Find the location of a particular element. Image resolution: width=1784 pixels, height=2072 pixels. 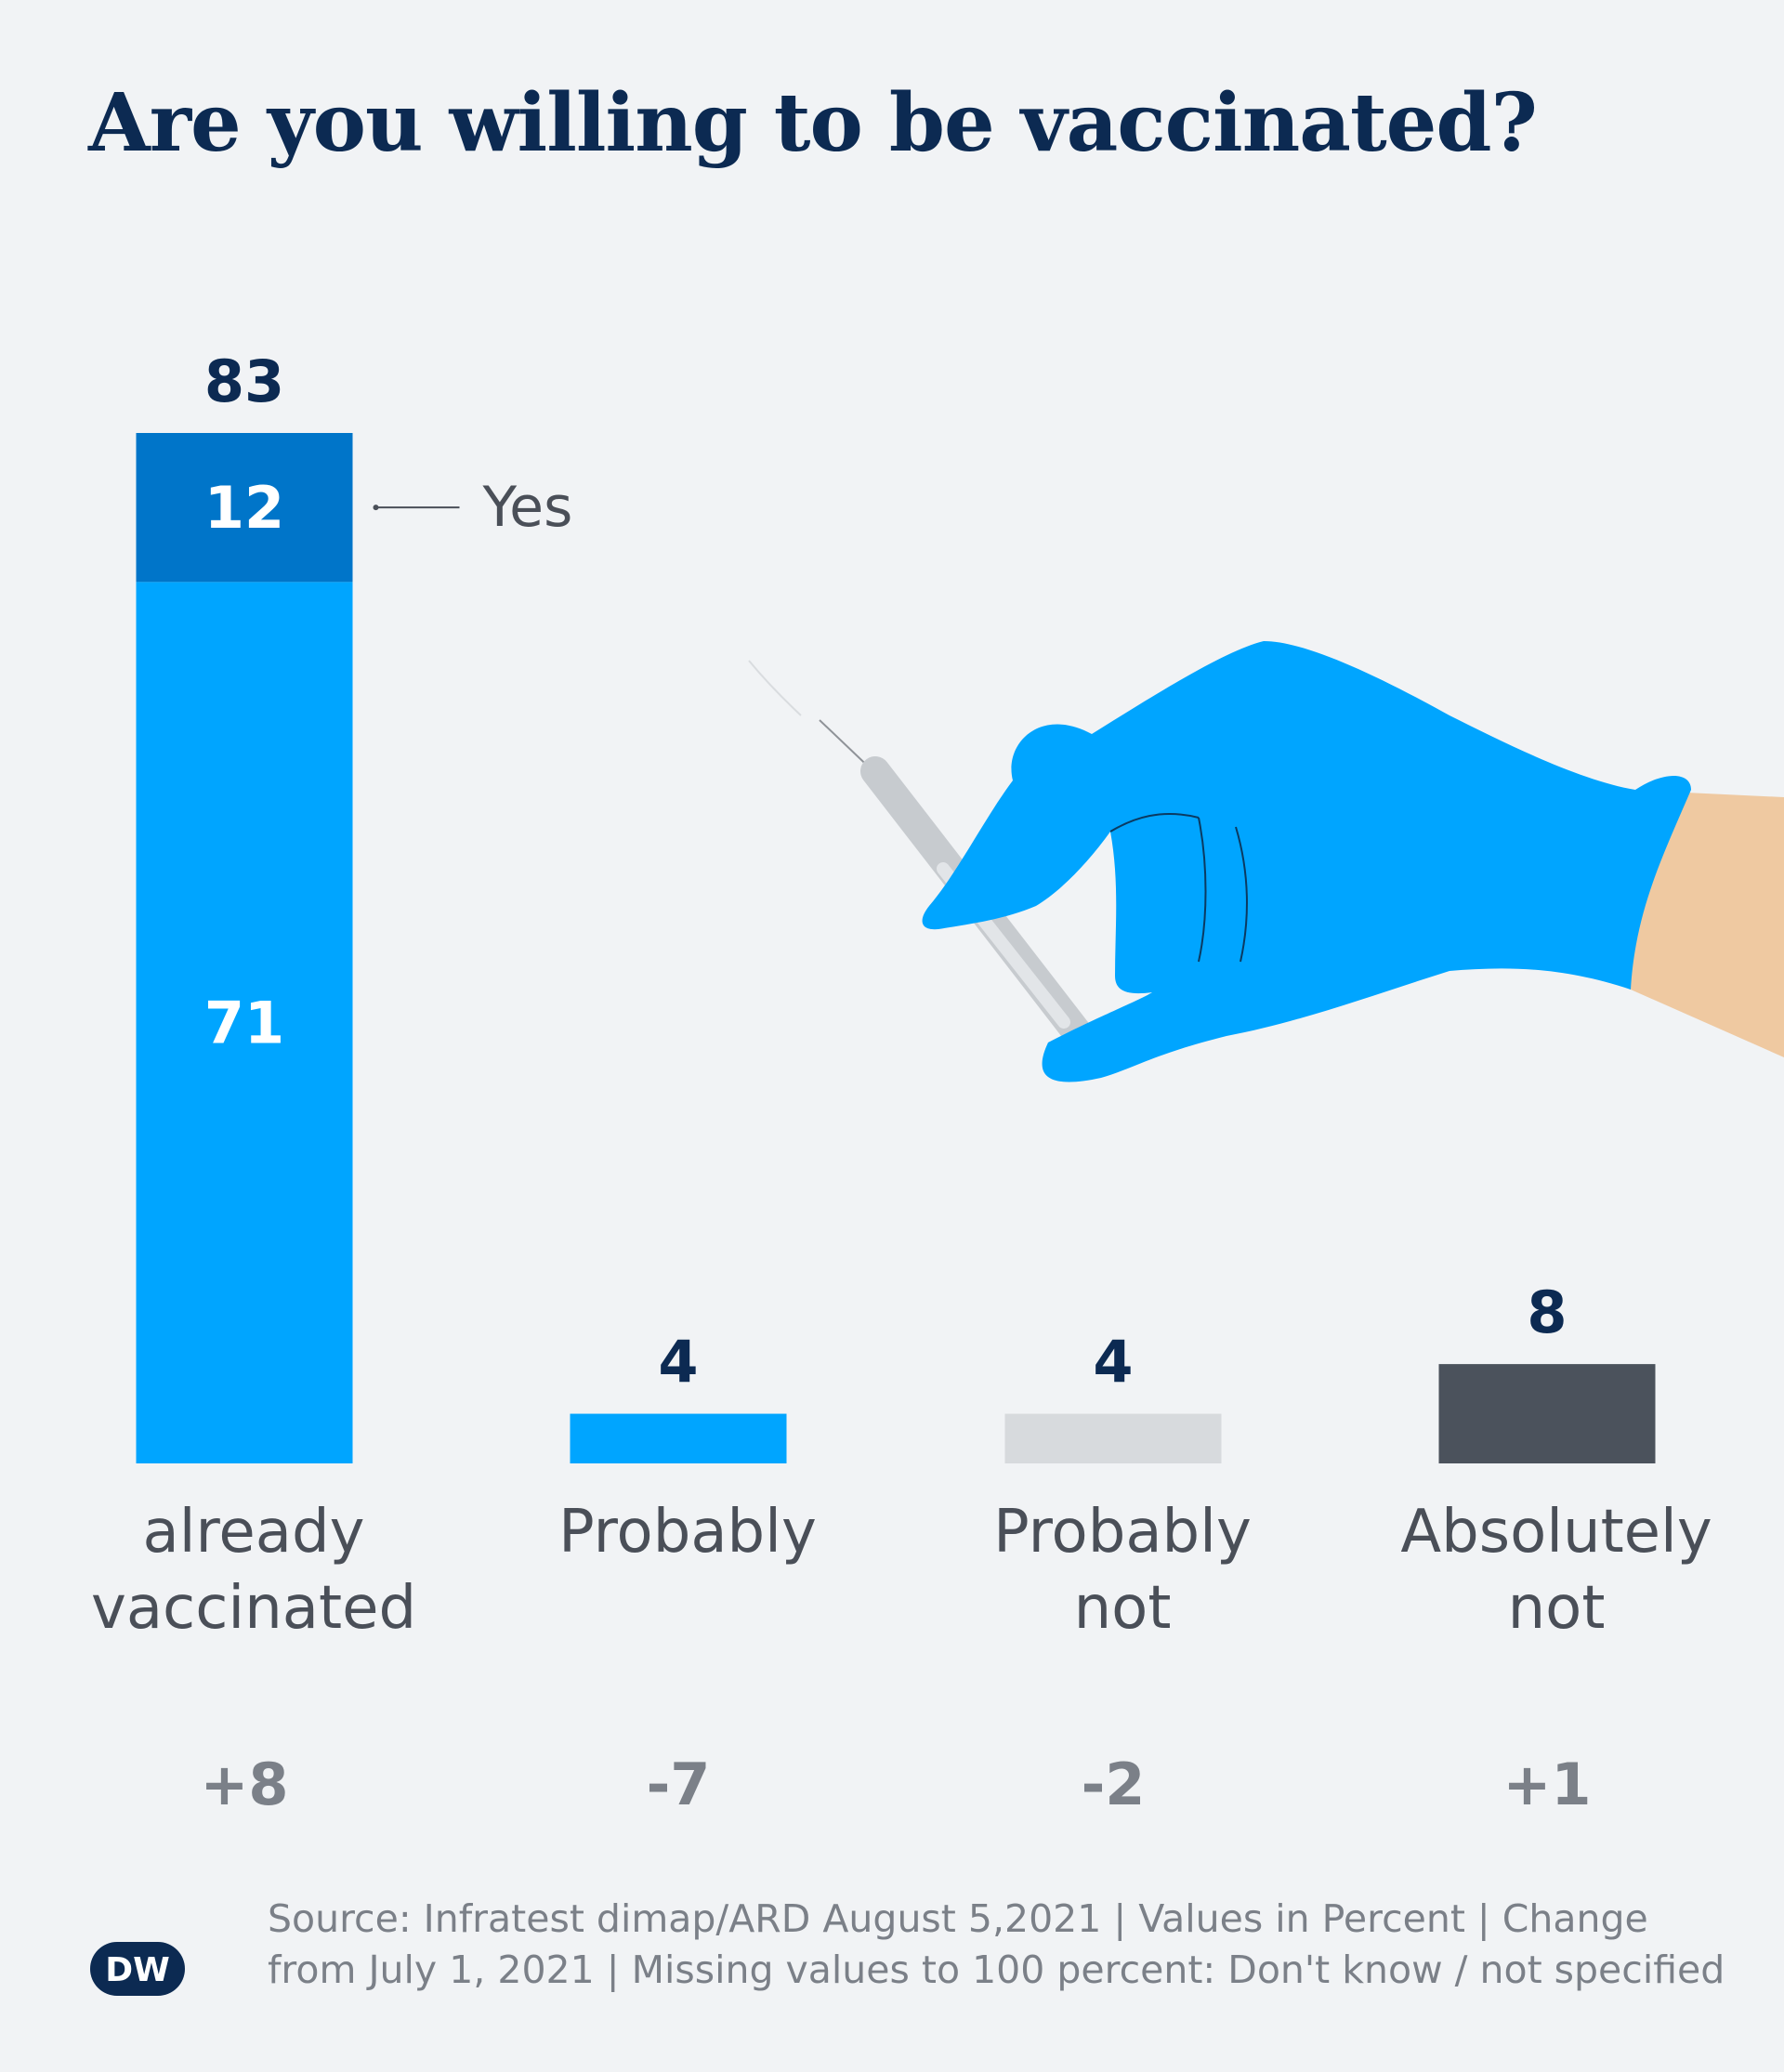

category-label: already is located at coordinates (254, 1532).